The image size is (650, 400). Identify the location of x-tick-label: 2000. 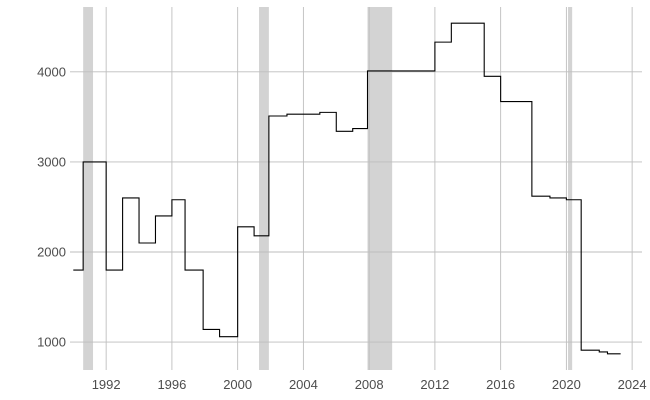
(237, 384).